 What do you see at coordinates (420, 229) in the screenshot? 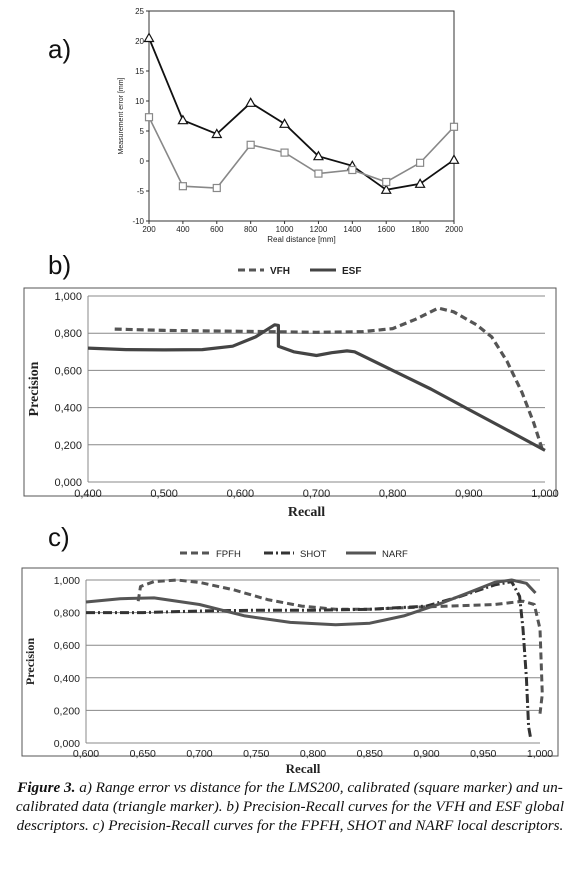
I see `x-tick-label: 1800` at bounding box center [420, 229].